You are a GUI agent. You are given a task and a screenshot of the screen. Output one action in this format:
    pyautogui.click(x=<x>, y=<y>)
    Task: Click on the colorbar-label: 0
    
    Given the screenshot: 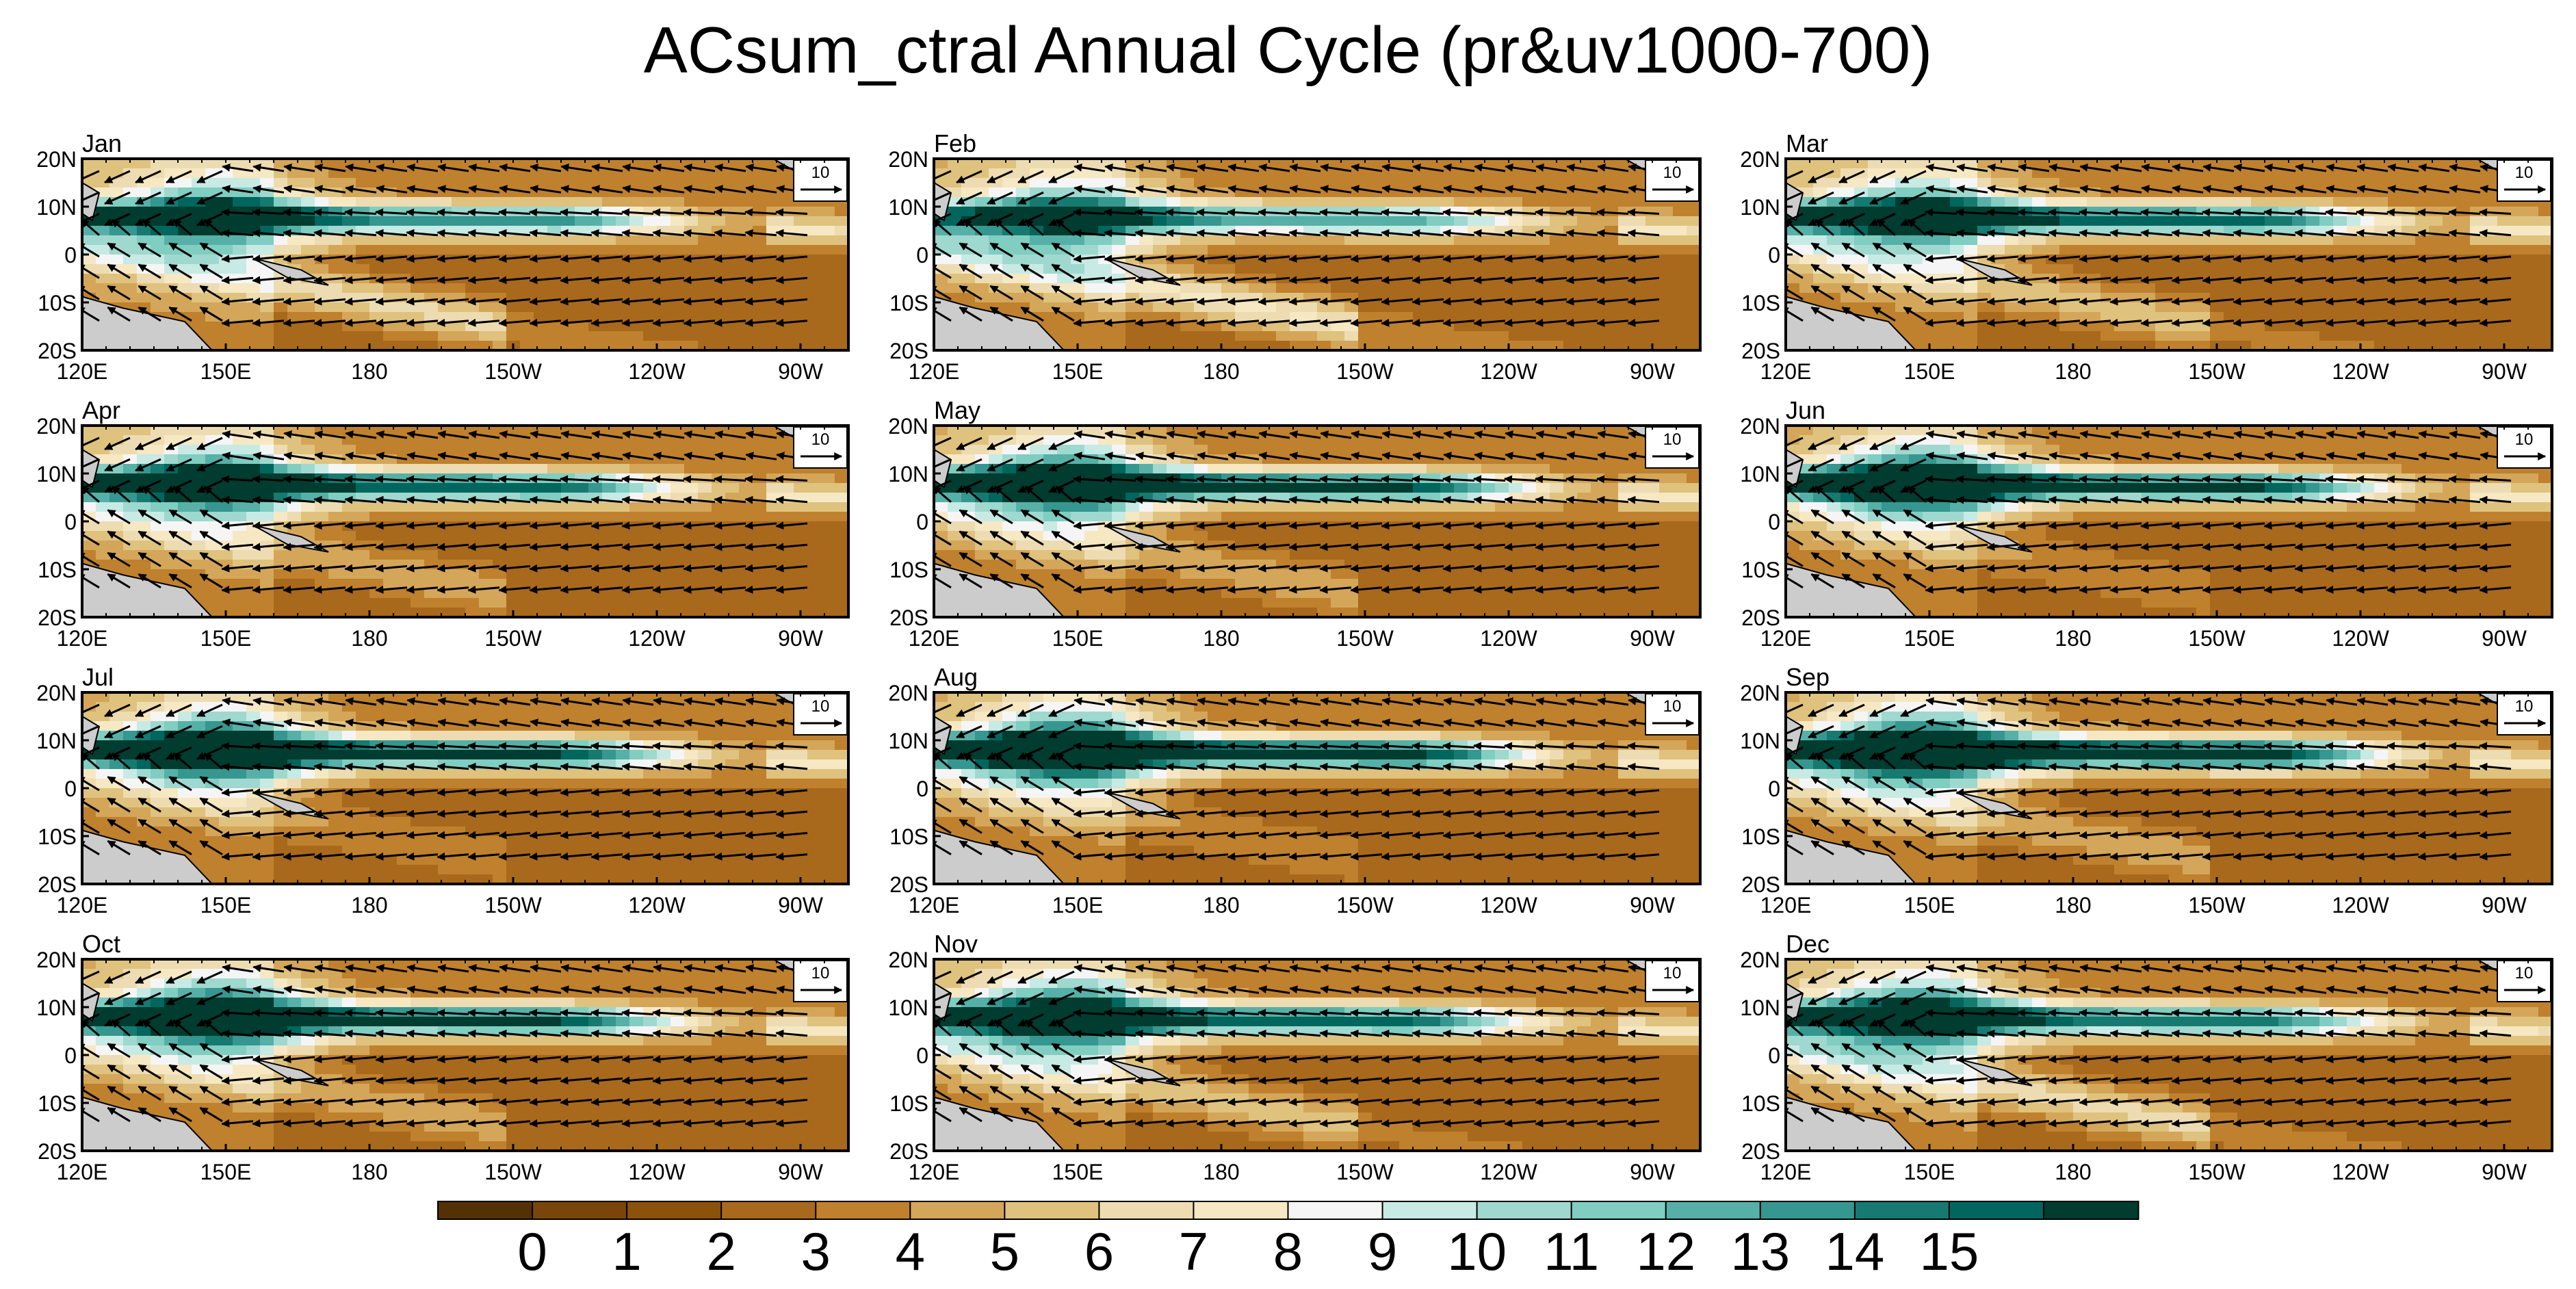 What is the action you would take?
    pyautogui.click(x=532, y=1251)
    